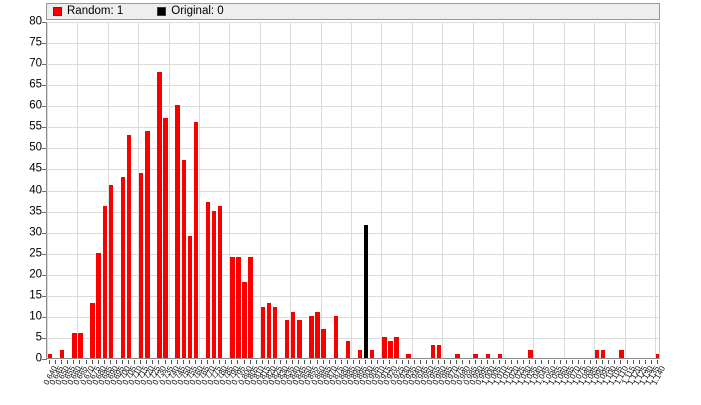 This screenshot has width=701, height=405. I want to click on legend-entry-0: Random: 1, so click(88, 11).